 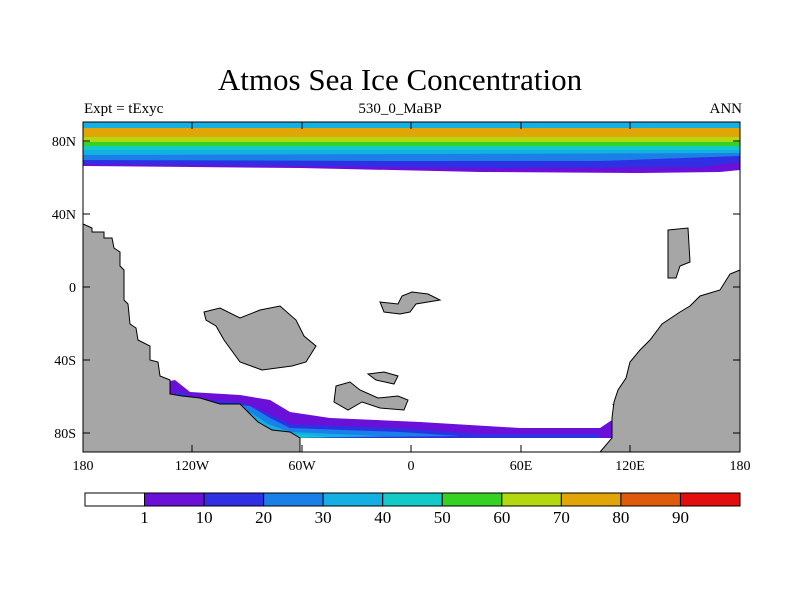 I want to click on ice-band-20-south, so click(x=342, y=421).